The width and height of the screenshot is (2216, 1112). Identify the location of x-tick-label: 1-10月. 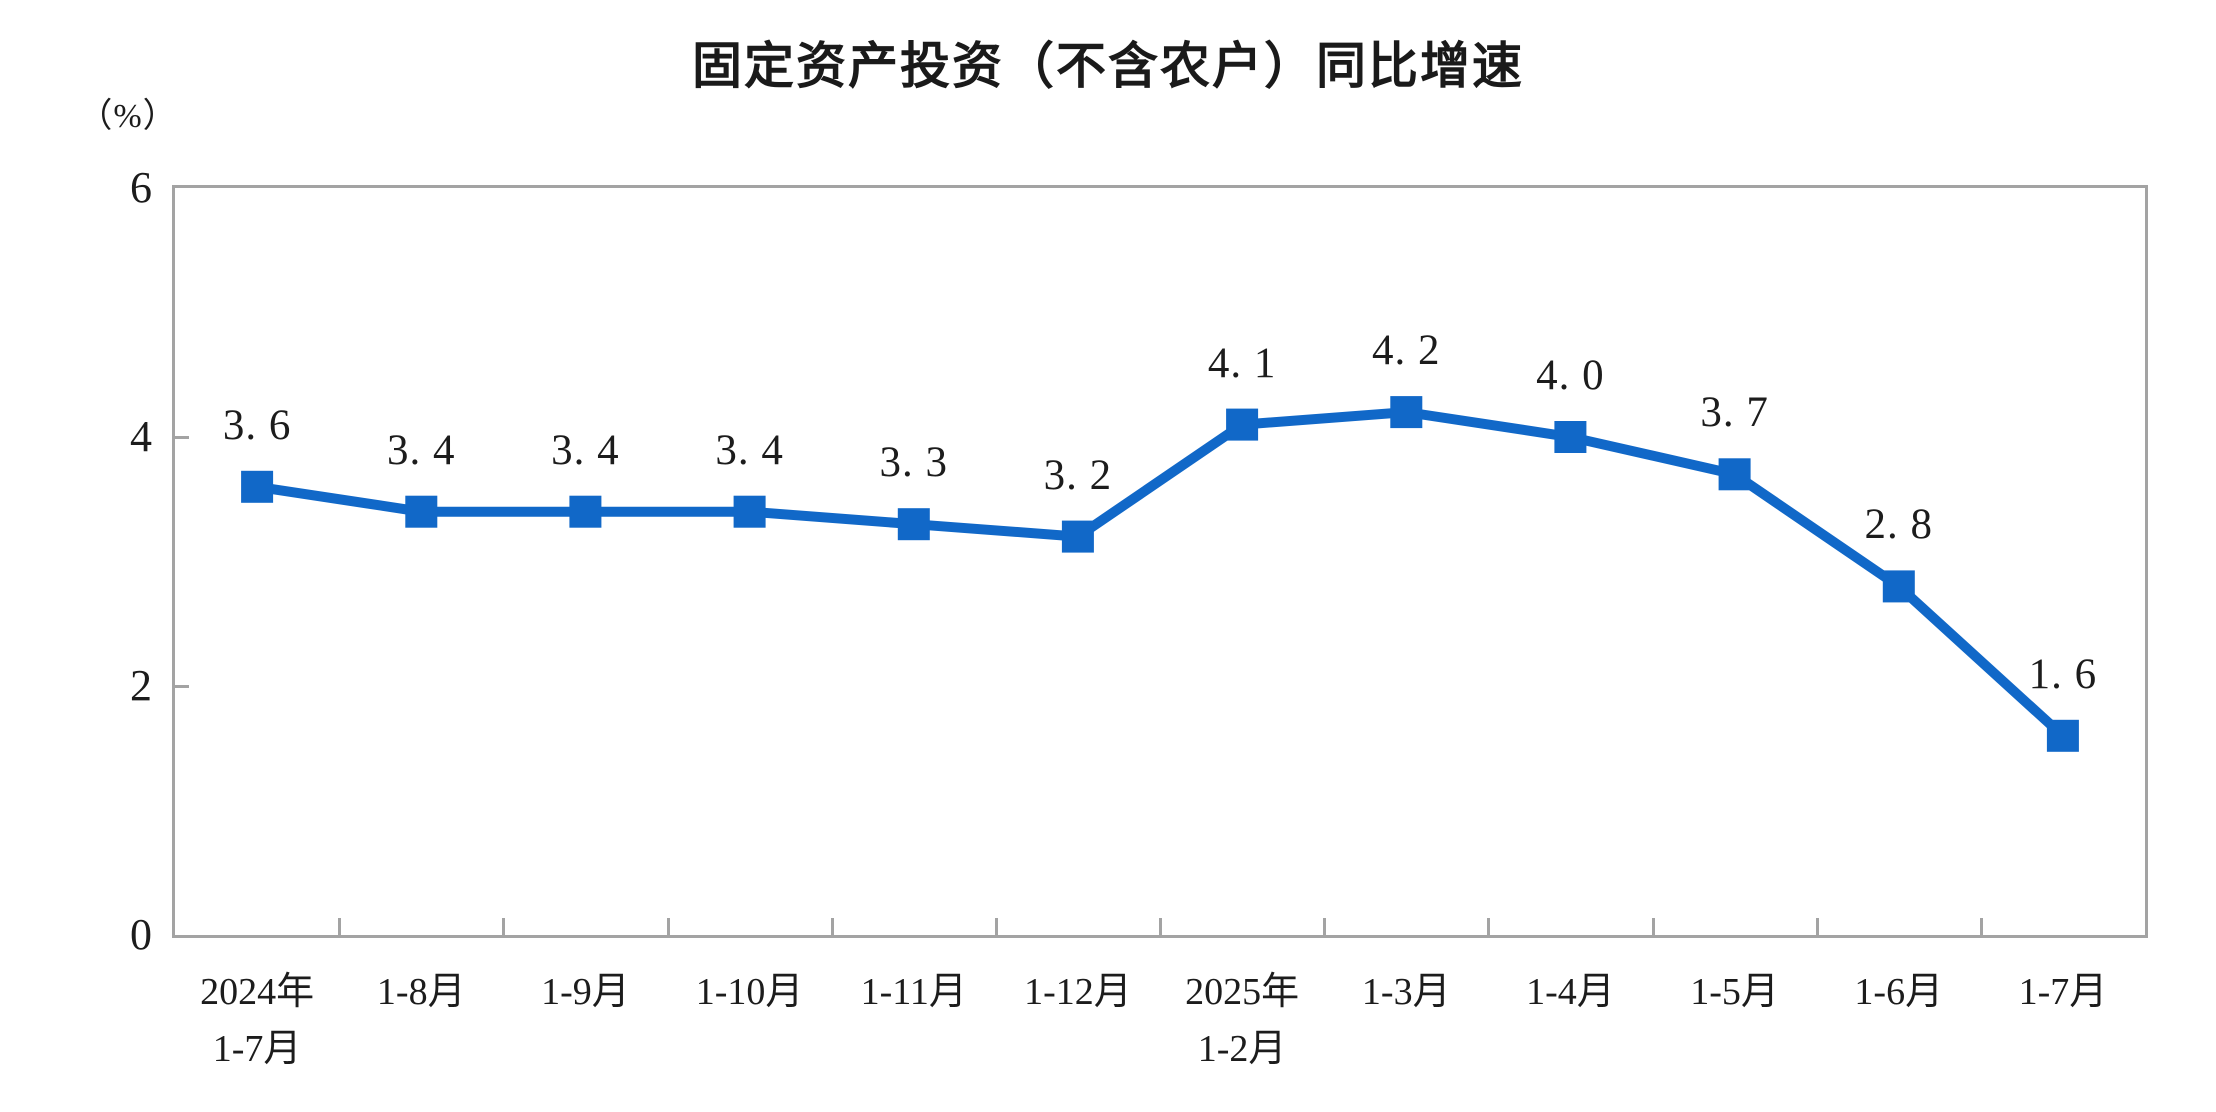
(749, 992).